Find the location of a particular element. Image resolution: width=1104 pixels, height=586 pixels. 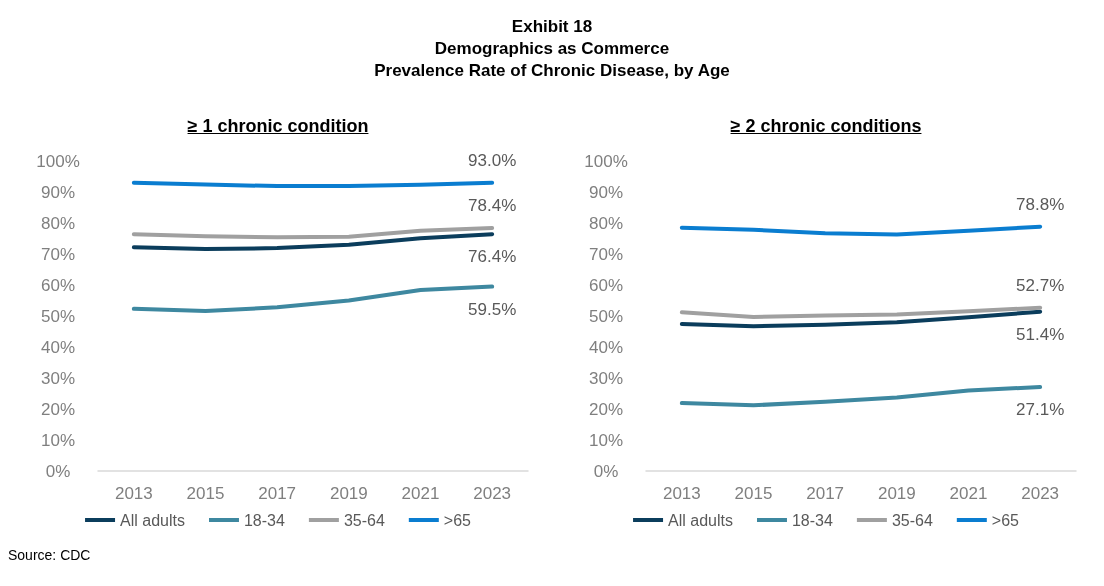

data-label: 78.4% is located at coordinates (492, 205).